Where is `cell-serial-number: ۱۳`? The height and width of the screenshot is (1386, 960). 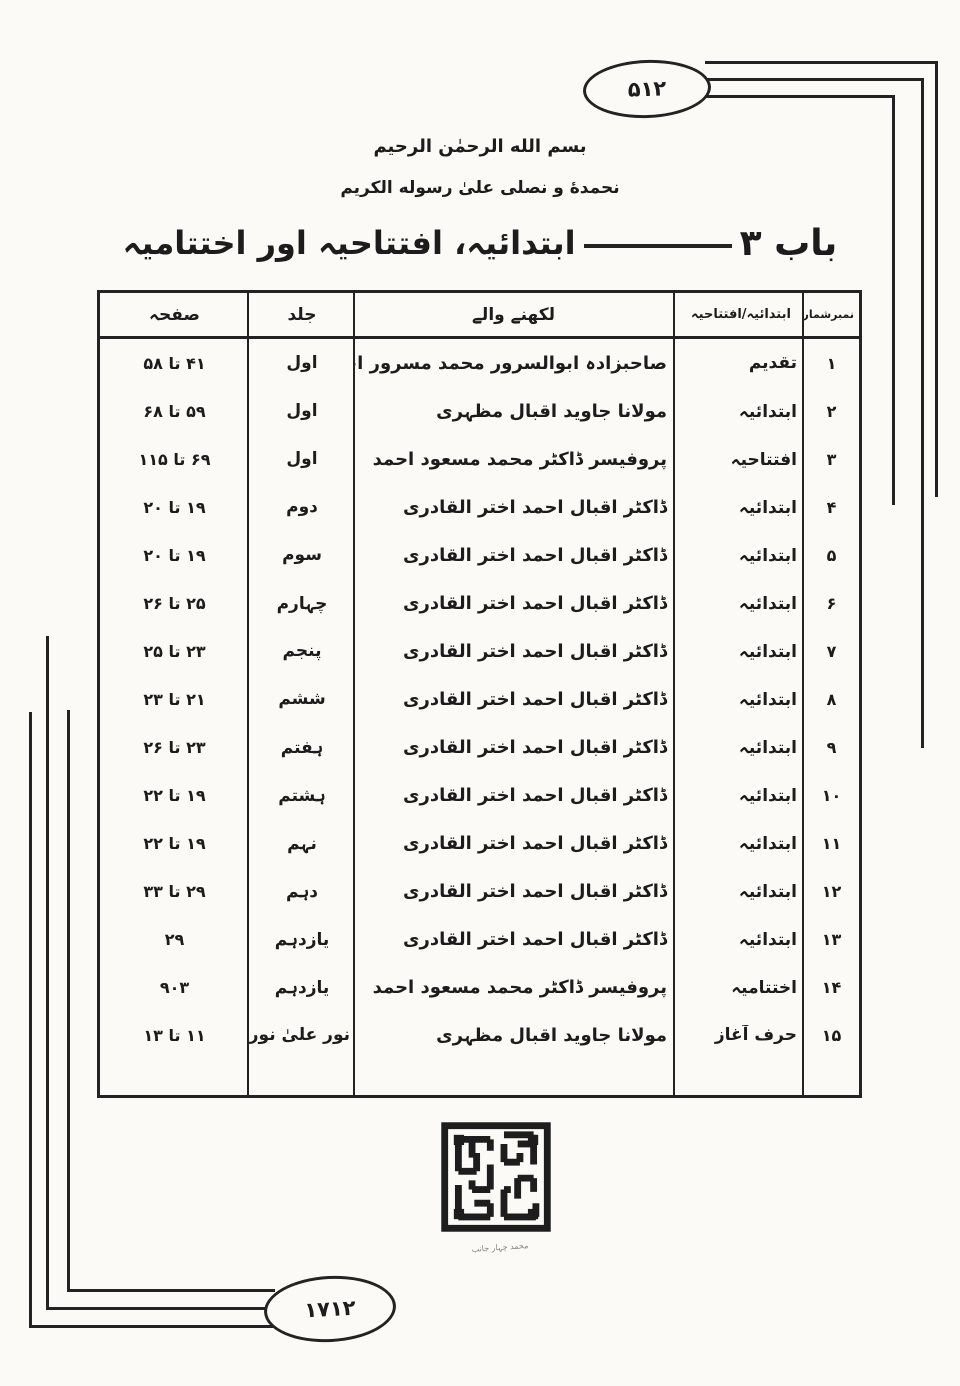 cell-serial-number: ۱۳ is located at coordinates (831, 939).